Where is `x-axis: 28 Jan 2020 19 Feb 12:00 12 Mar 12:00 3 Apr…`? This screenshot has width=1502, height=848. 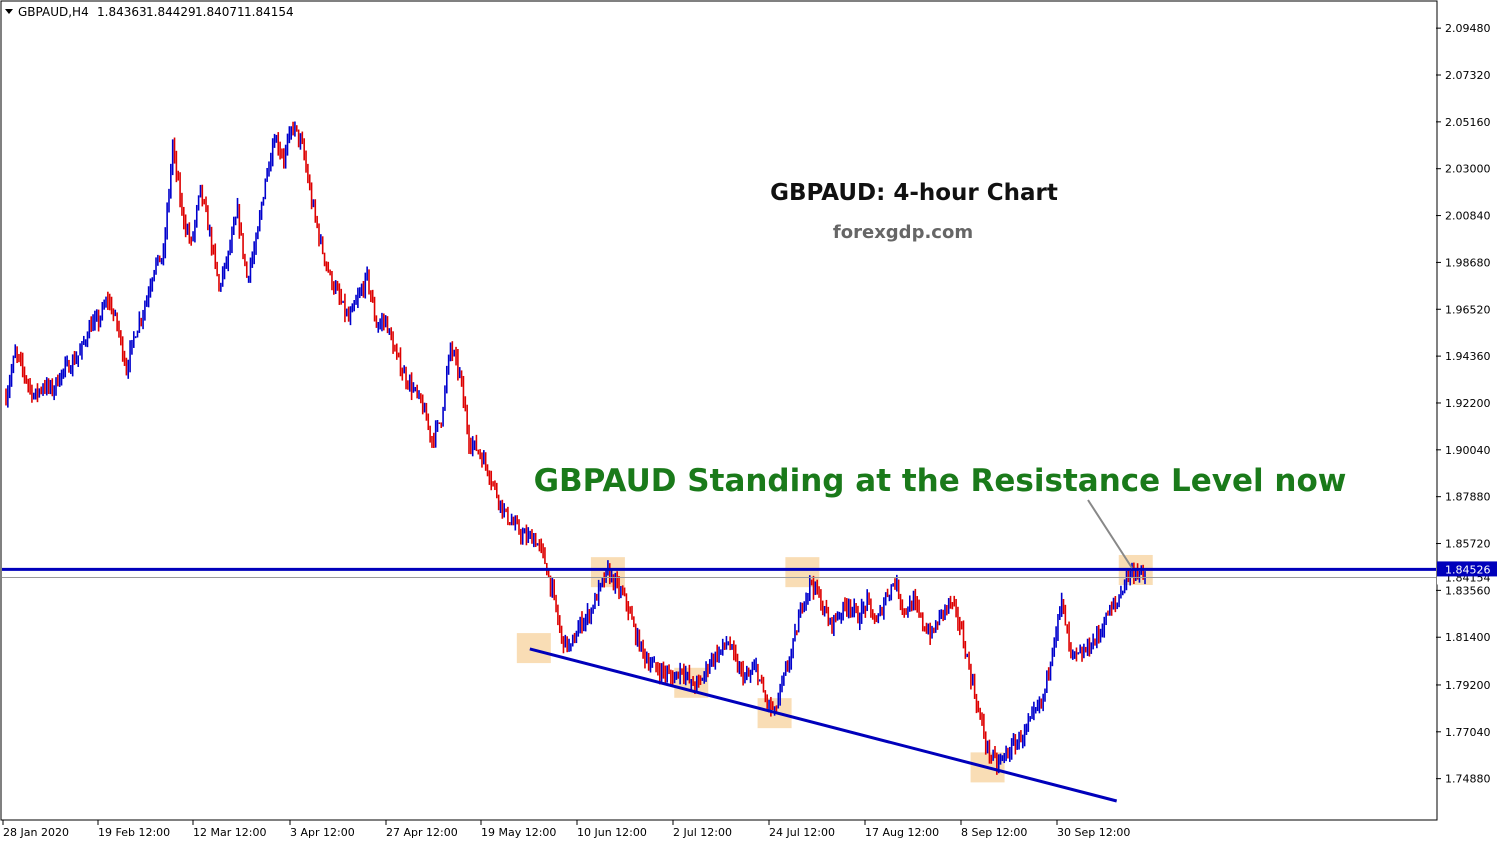 x-axis: 28 Jan 2020 19 Feb 12:00 12 Mar 12:00 3 Apr… is located at coordinates (566, 829).